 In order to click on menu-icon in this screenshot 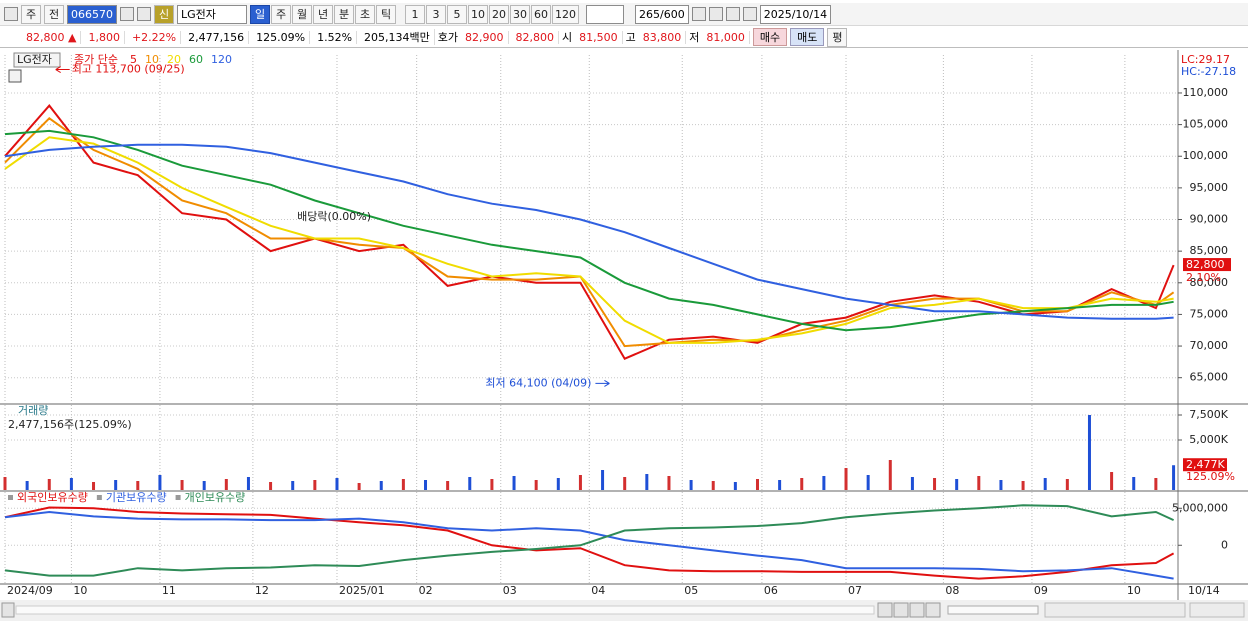, I will do `click(11, 14)`.